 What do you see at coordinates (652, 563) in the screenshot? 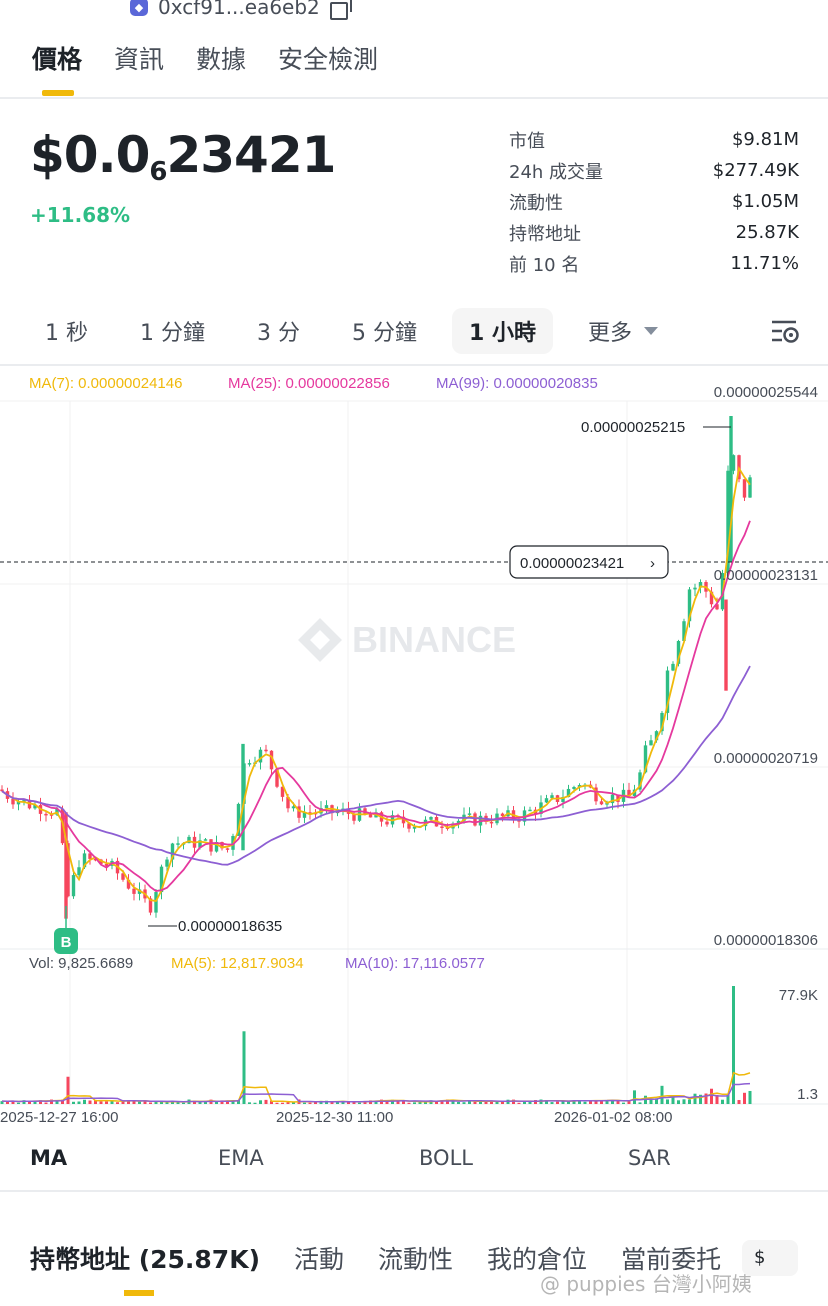
I see `chevron-right-icon: ›` at bounding box center [652, 563].